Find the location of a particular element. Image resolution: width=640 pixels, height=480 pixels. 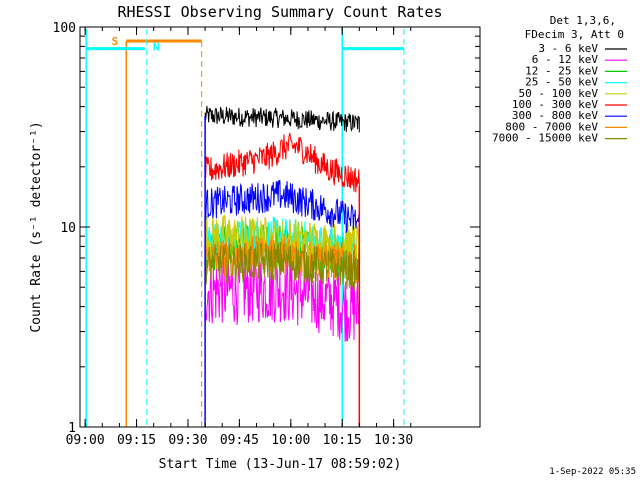

legend-label: 50 - 100 keV is located at coordinates (559, 93).